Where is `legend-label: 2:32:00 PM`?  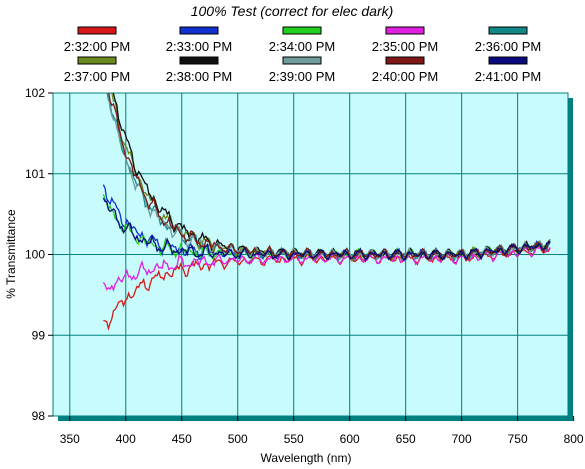 legend-label: 2:32:00 PM is located at coordinates (97, 46).